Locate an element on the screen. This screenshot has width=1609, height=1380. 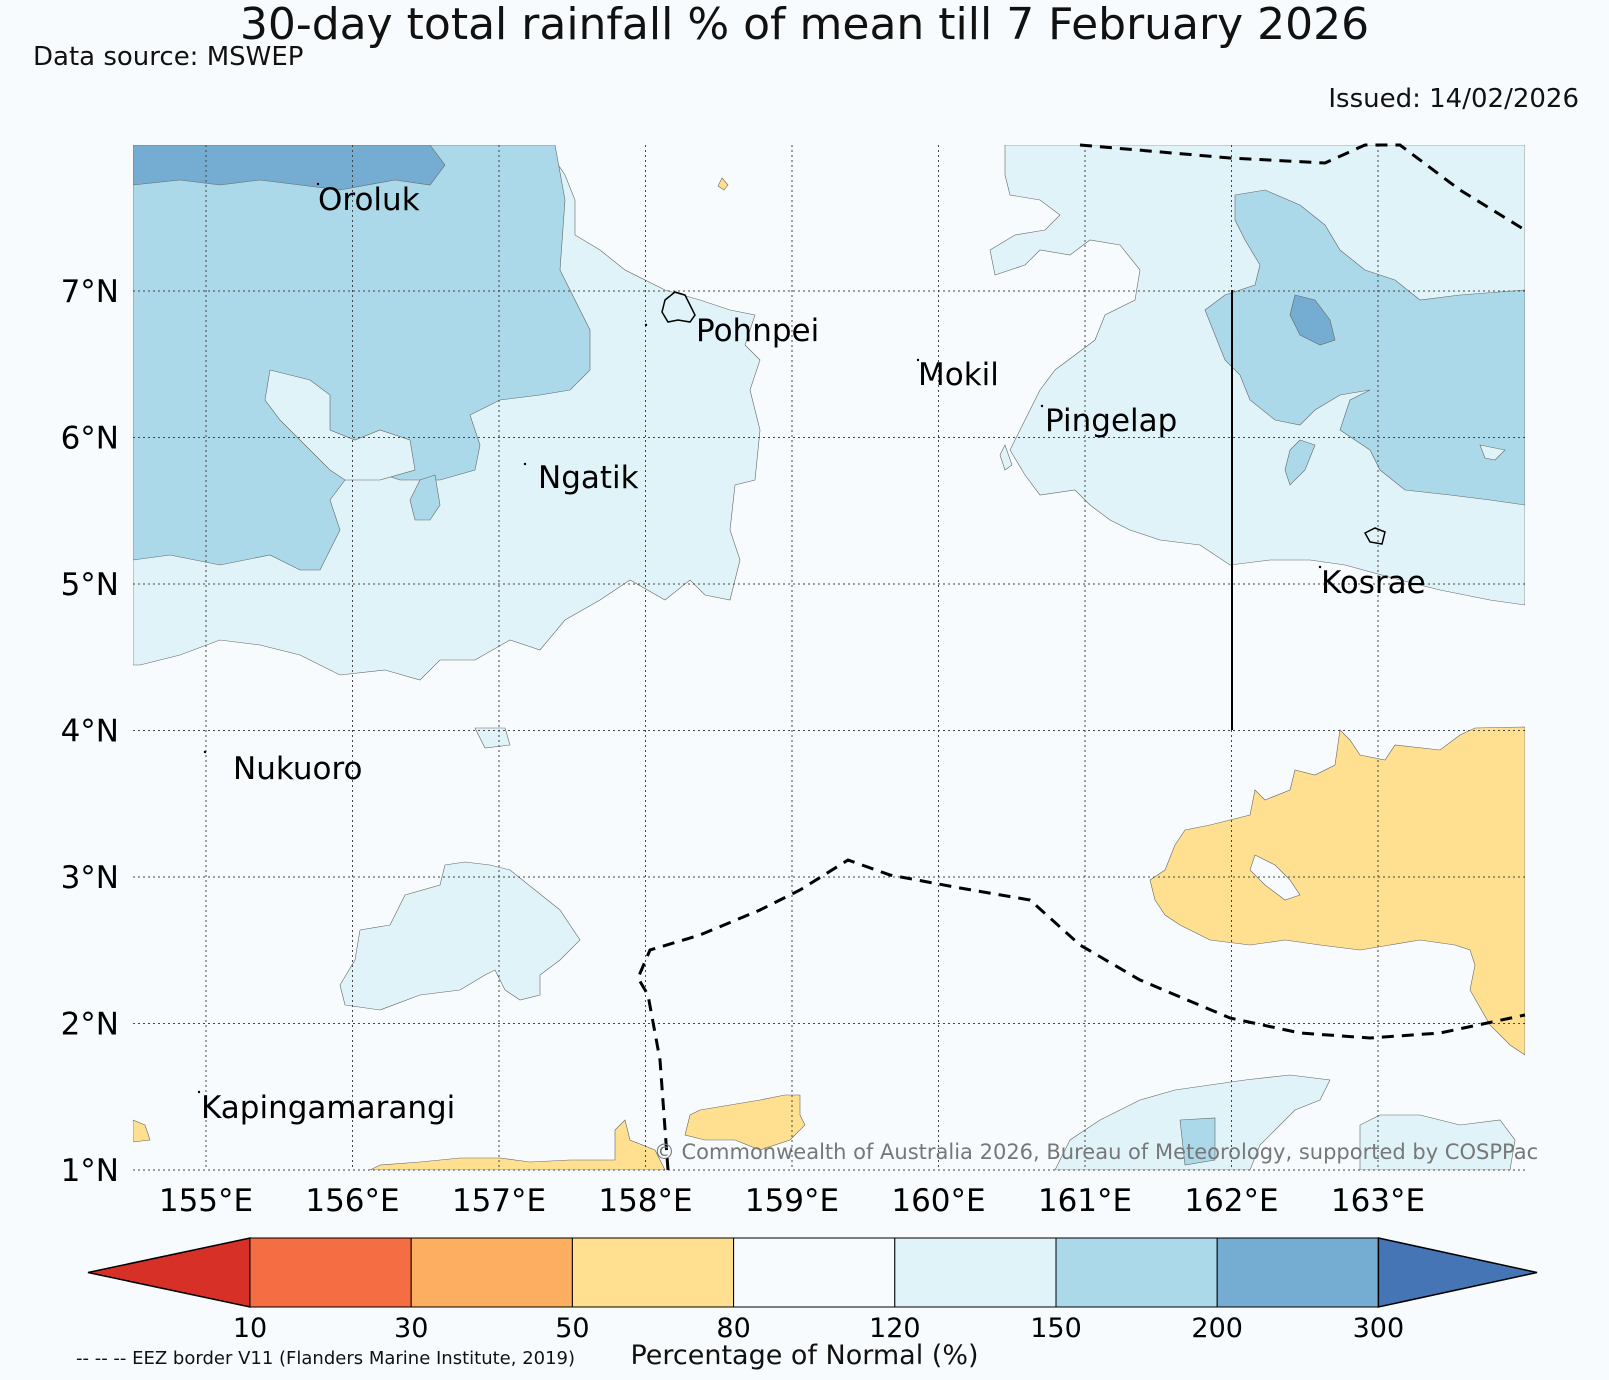
colorbar-tick-label: 300 is located at coordinates (1379, 1328).